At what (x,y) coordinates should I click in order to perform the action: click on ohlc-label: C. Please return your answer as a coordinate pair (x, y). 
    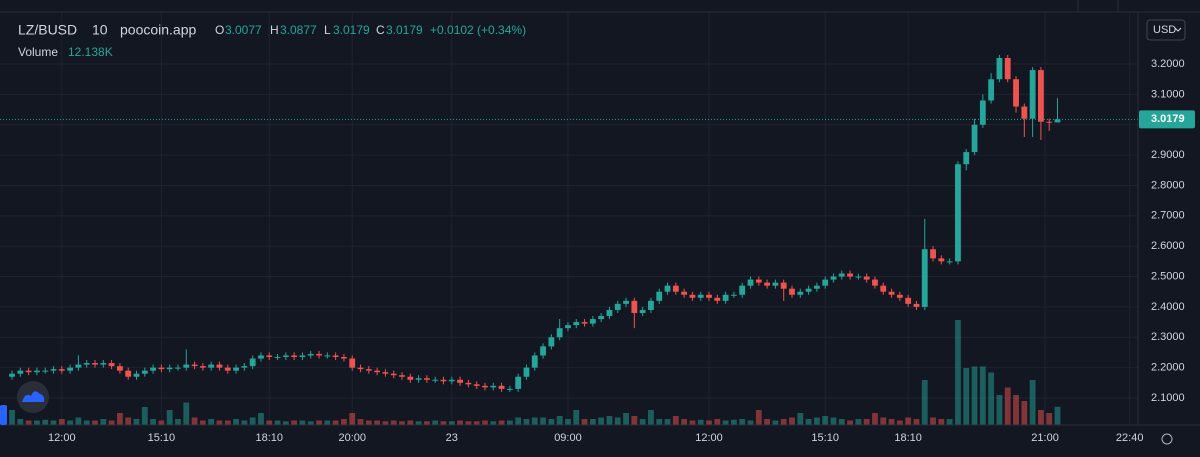
    Looking at the image, I should click on (380, 30).